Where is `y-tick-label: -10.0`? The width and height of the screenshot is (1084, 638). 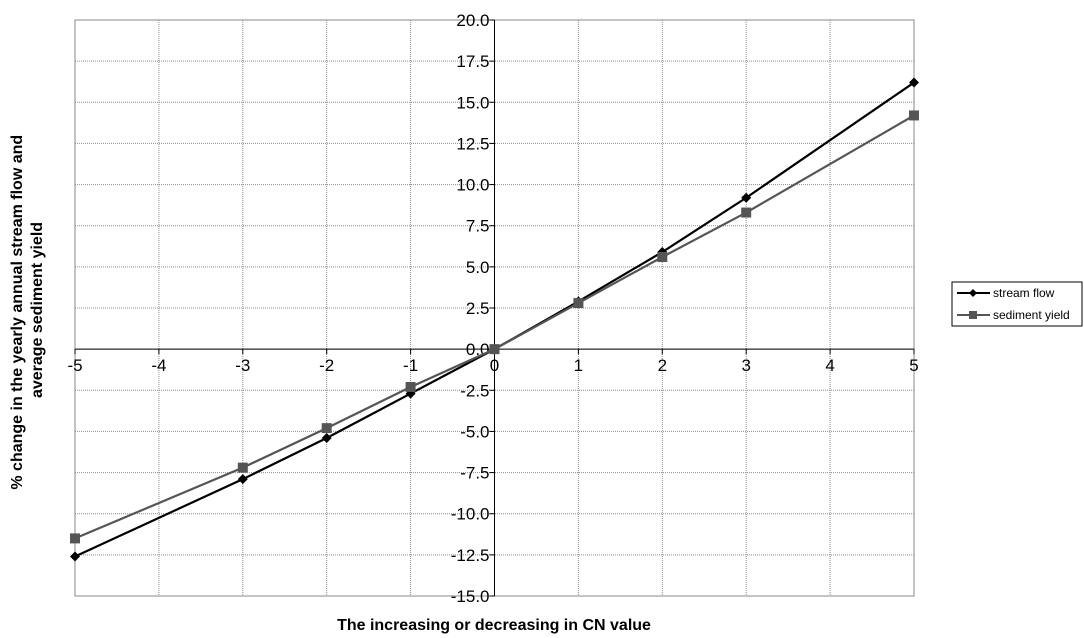
y-tick-label: -10.0 is located at coordinates (470, 514).